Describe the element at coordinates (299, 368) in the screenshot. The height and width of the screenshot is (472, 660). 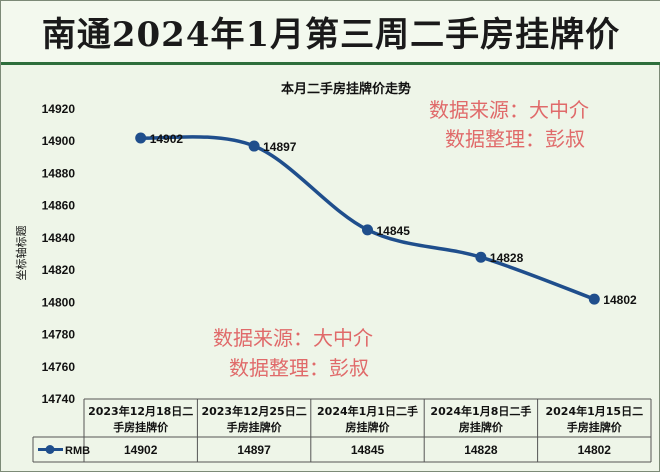
I see `watermark-editor-bottom: 数据整理：彭叔` at that location.